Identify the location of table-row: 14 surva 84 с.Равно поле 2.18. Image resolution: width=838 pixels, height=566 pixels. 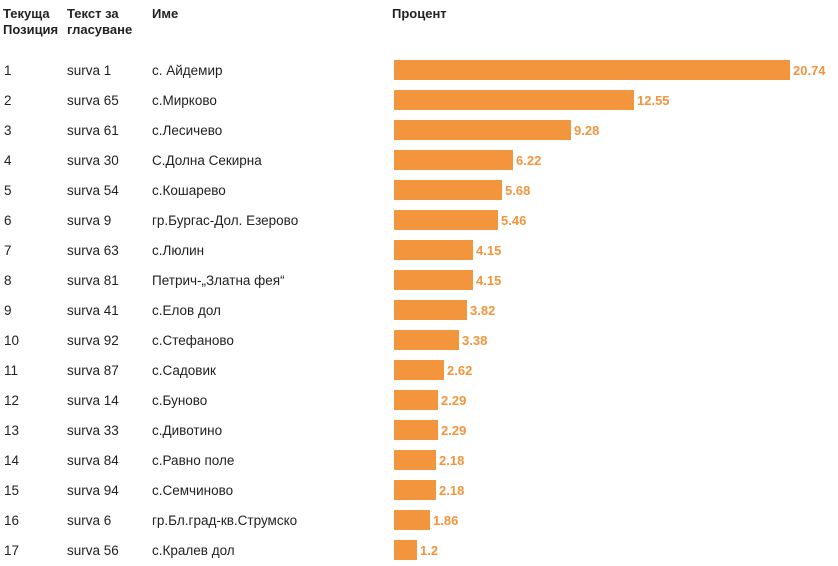
(419, 461).